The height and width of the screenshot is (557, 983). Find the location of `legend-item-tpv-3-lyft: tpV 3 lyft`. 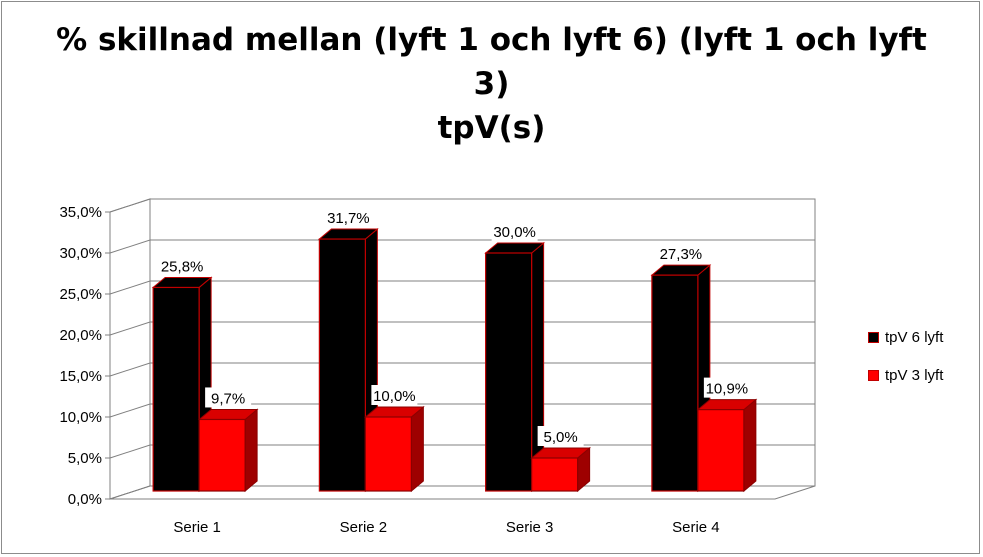

legend-item-tpv-3-lyft: tpV 3 lyft is located at coordinates (905, 375).